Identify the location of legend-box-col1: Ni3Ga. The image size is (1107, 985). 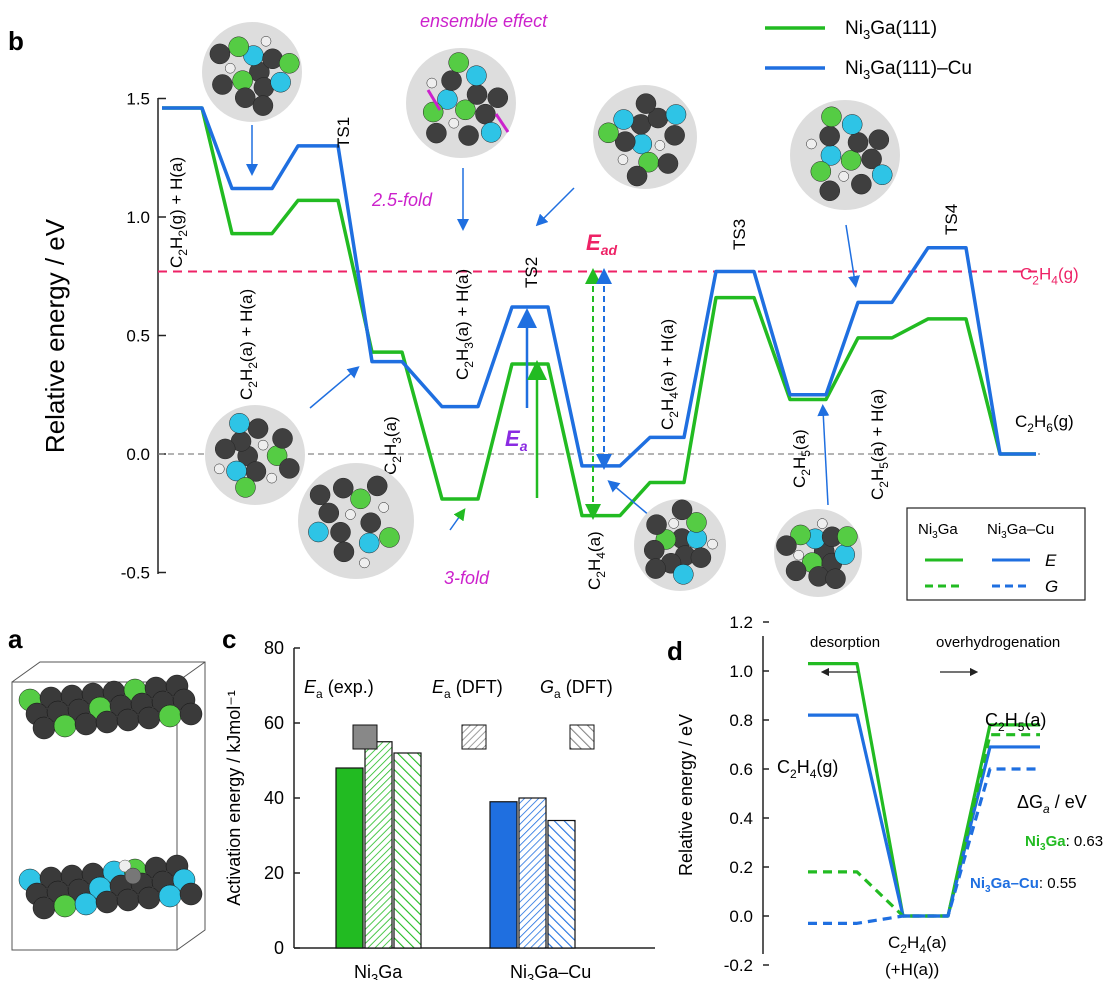
(938, 531).